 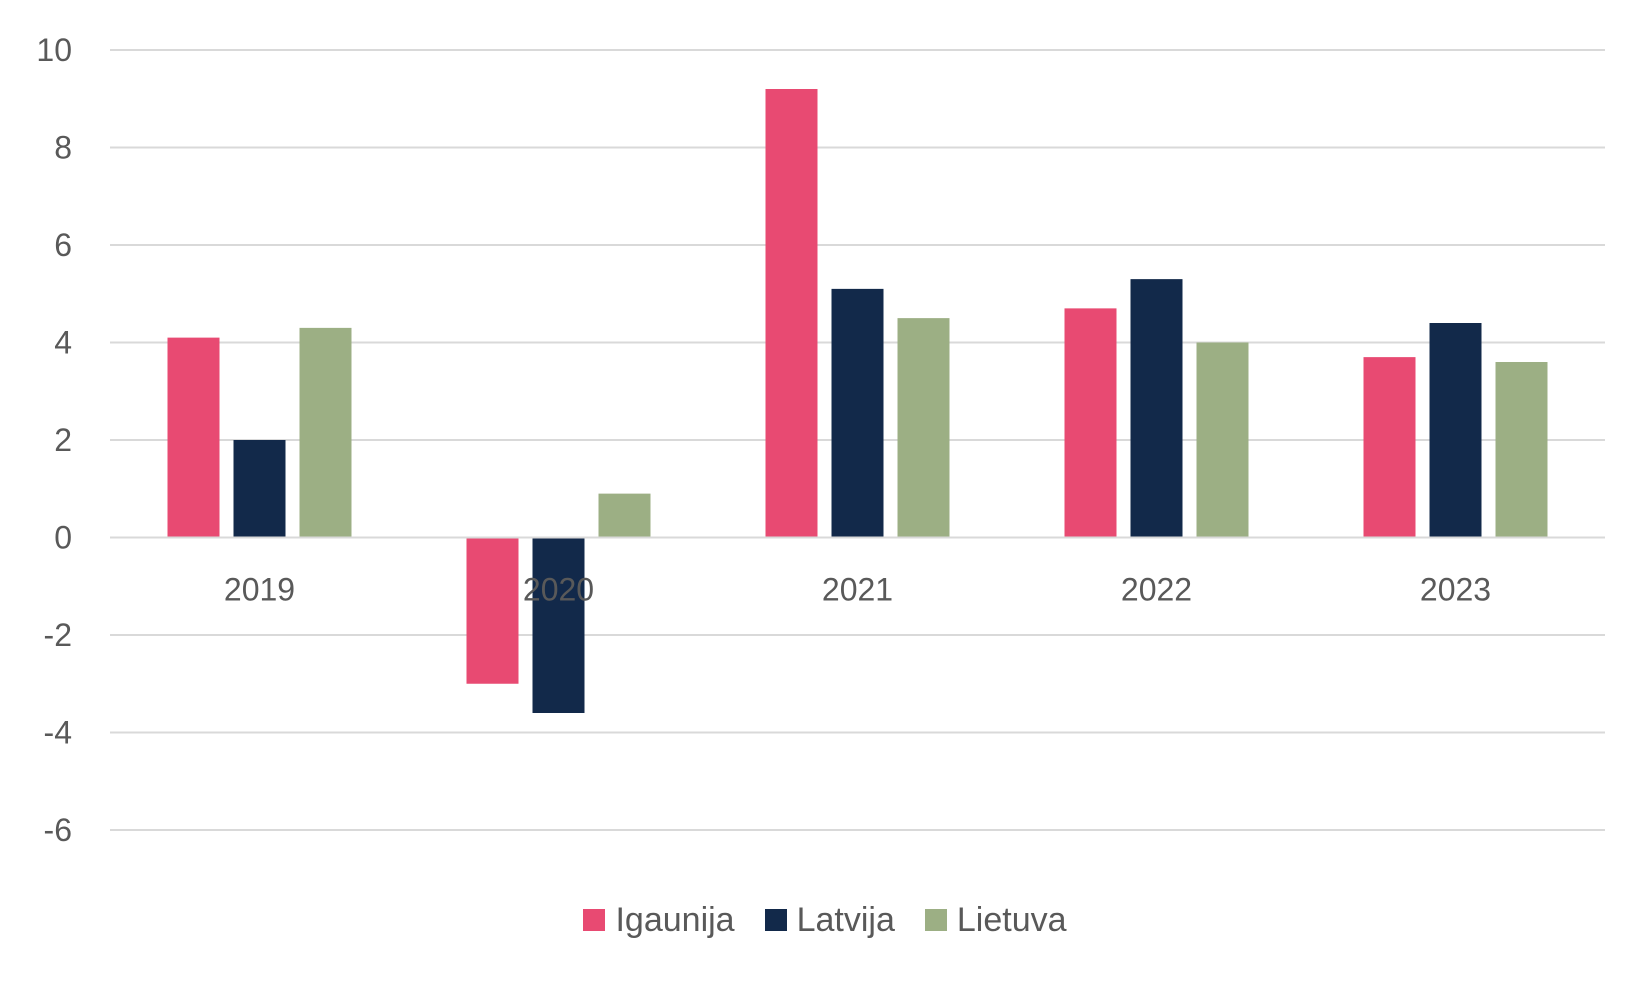 I want to click on x-tick-label: 2020, so click(x=558, y=590).